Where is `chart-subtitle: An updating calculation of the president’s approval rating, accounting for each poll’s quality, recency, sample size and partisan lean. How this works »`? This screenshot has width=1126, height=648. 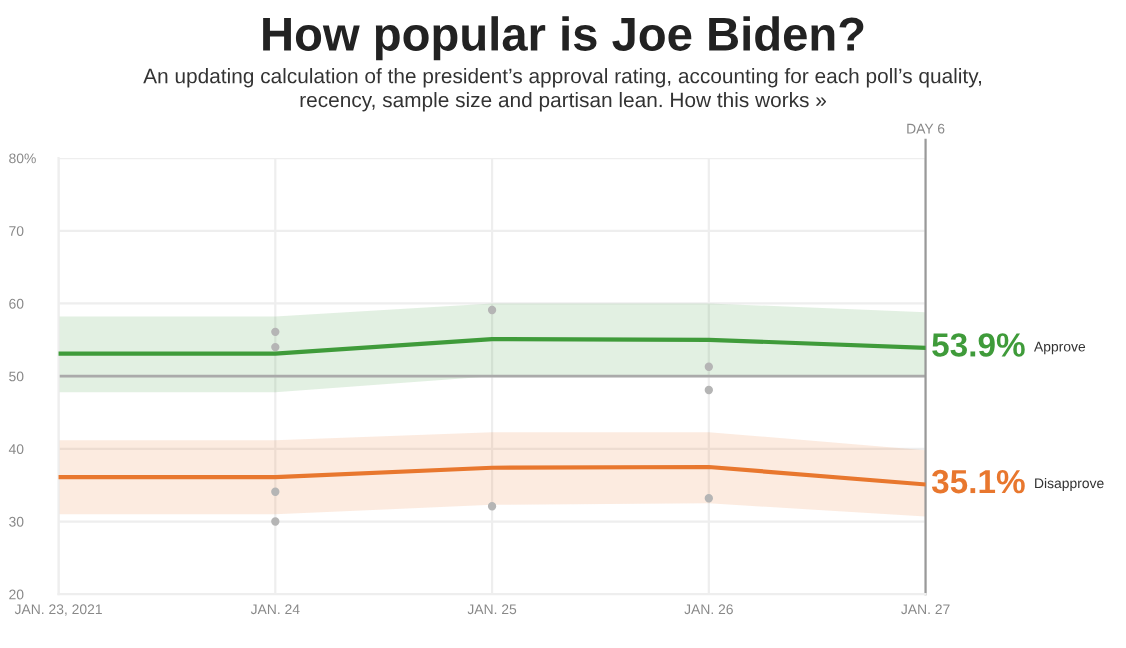 chart-subtitle: An updating calculation of the president’s approval rating, accounting for each poll’s quality, recency, sample size and partisan lean. How this works » is located at coordinates (562, 90).